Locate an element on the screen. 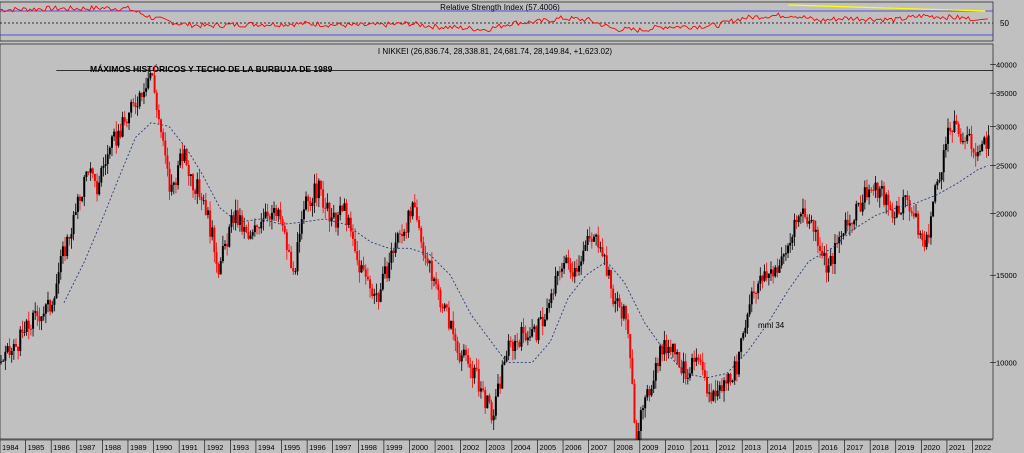  x-tick-label: 1995 is located at coordinates (292, 447).